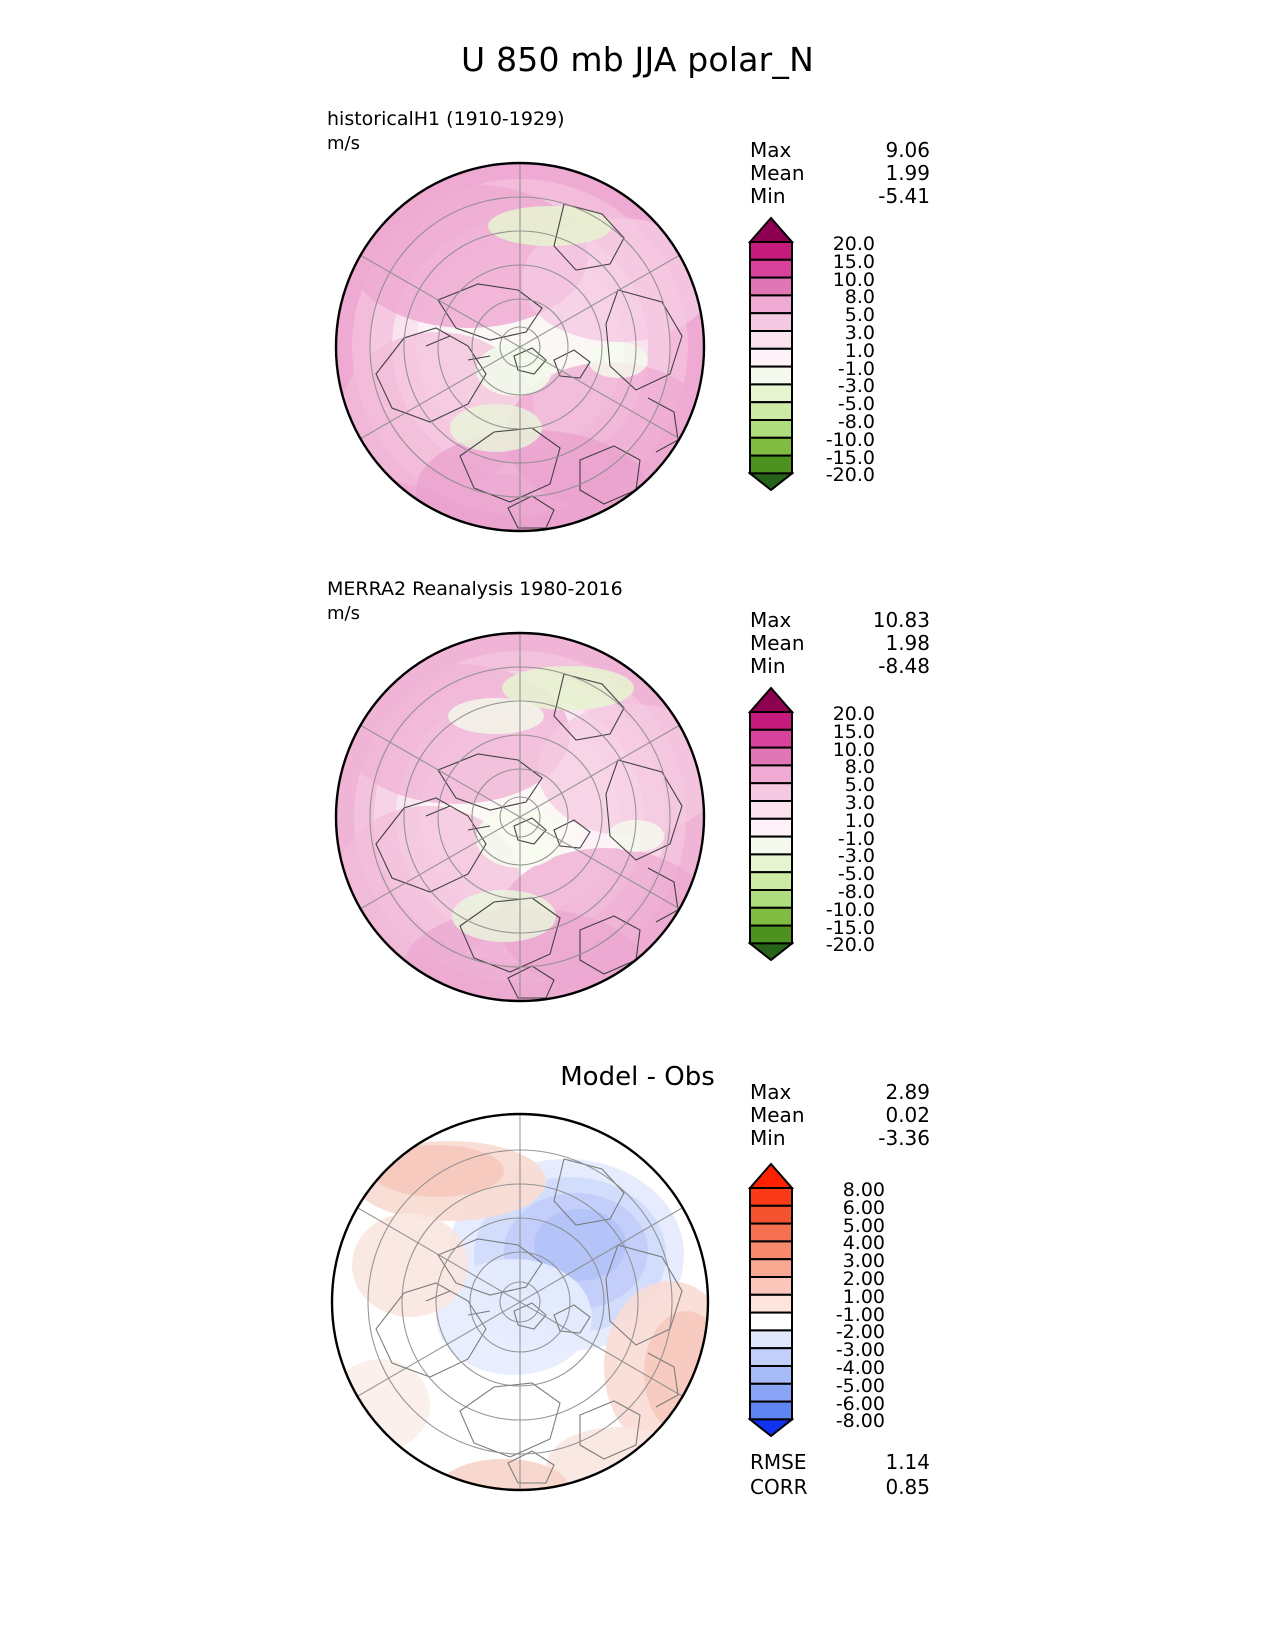  Describe the element at coordinates (520, 1302) in the screenshot. I see `polar-map-difference` at that location.